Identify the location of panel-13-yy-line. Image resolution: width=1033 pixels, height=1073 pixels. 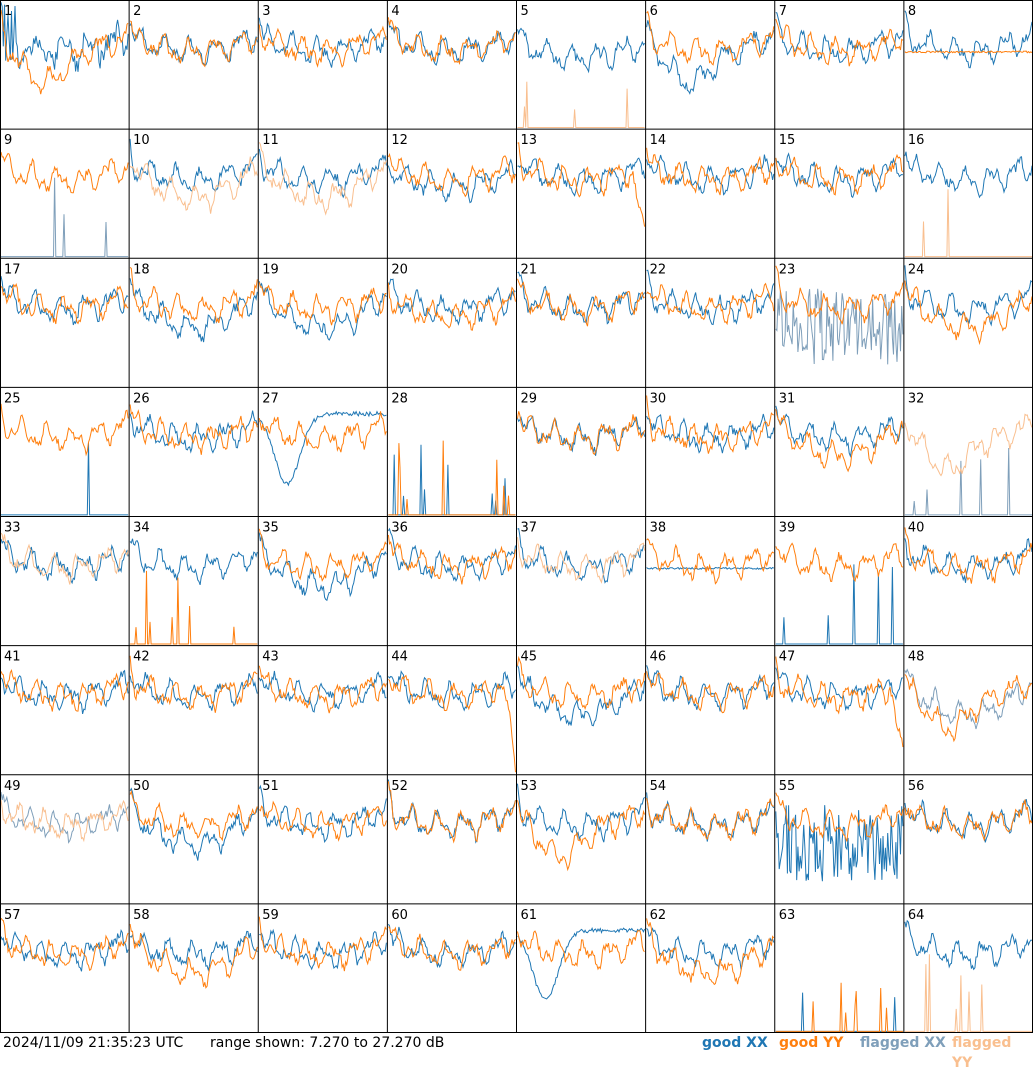
(581, 184).